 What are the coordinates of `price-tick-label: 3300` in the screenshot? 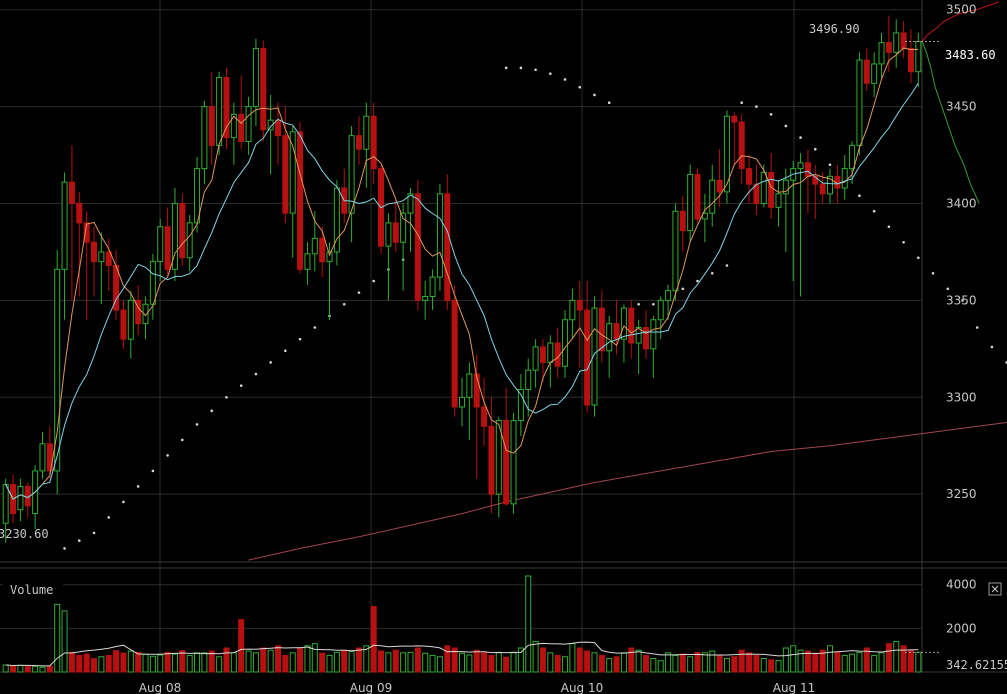 It's located at (961, 397).